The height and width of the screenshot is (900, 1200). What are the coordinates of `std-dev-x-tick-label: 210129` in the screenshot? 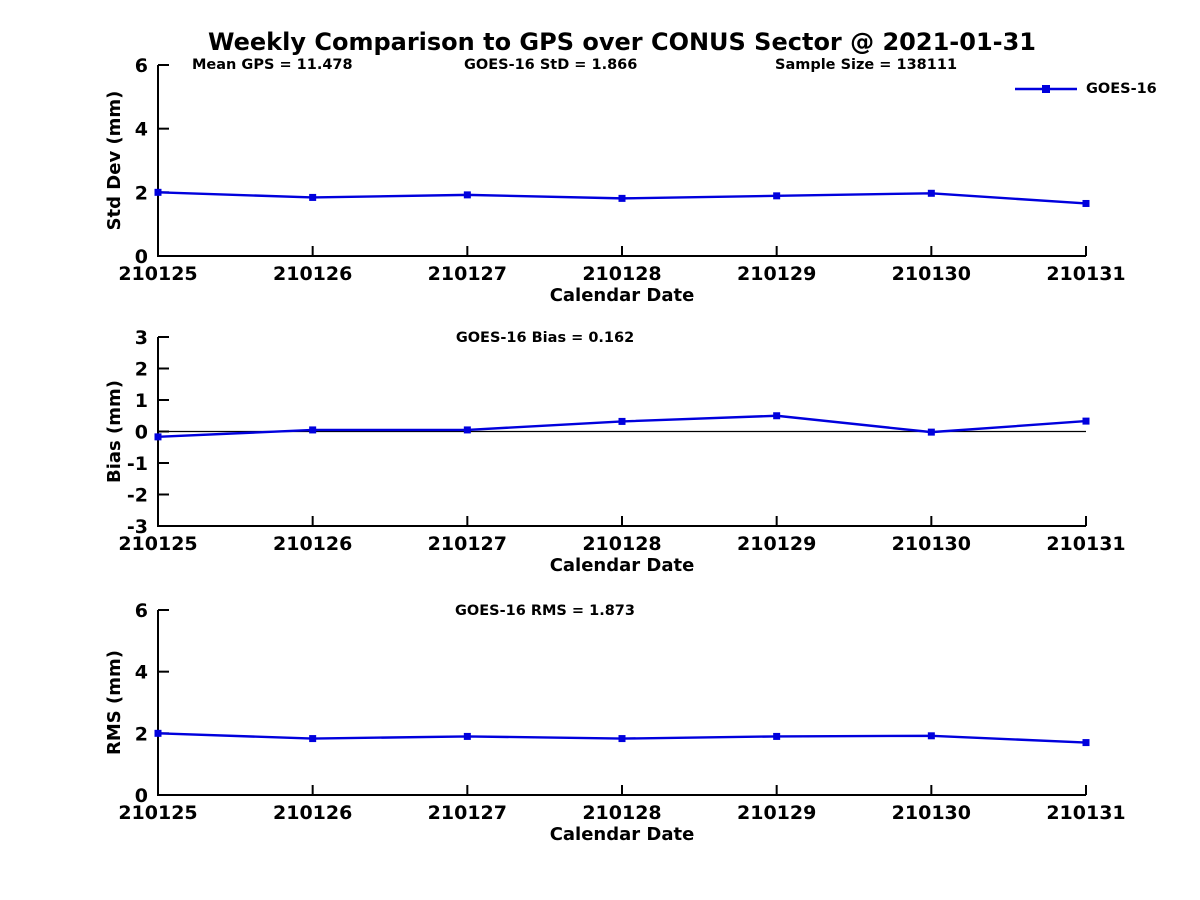 It's located at (776, 274).